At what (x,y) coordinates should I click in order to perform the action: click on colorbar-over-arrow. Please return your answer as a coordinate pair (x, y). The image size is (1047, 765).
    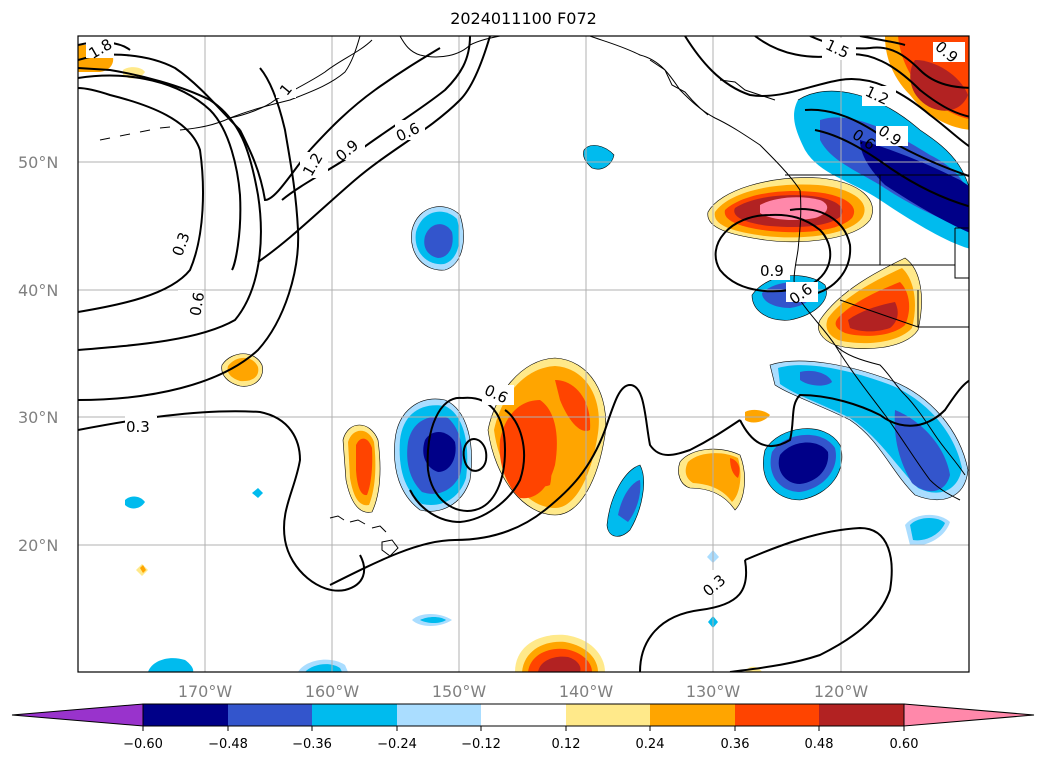
    Looking at the image, I should click on (969, 715).